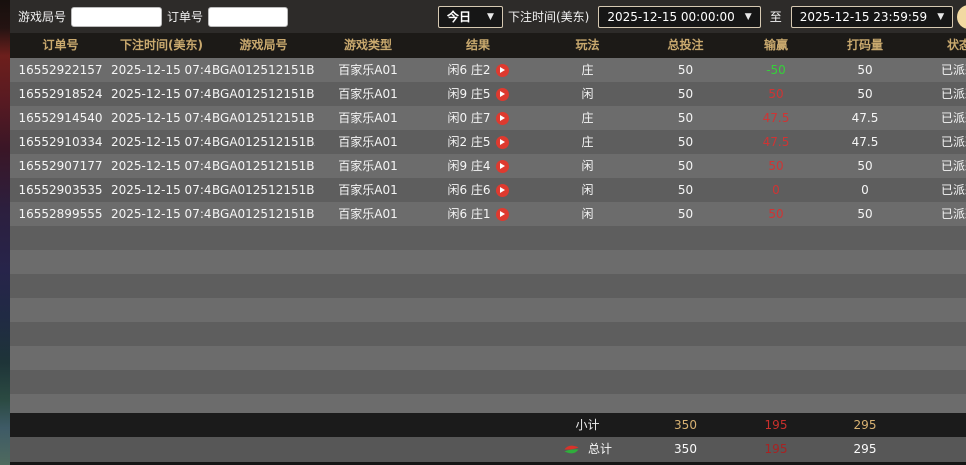 The image size is (966, 465). I want to click on result-text: 闲6 庄2, so click(469, 70).